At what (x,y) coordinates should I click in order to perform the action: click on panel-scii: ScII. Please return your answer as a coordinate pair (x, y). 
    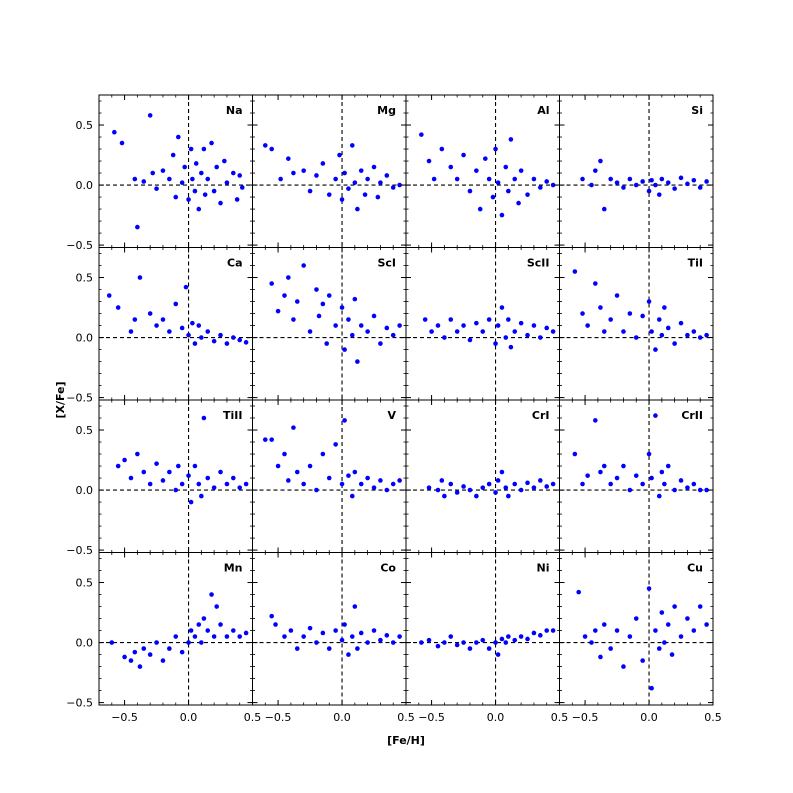
    Looking at the image, I should click on (482, 324).